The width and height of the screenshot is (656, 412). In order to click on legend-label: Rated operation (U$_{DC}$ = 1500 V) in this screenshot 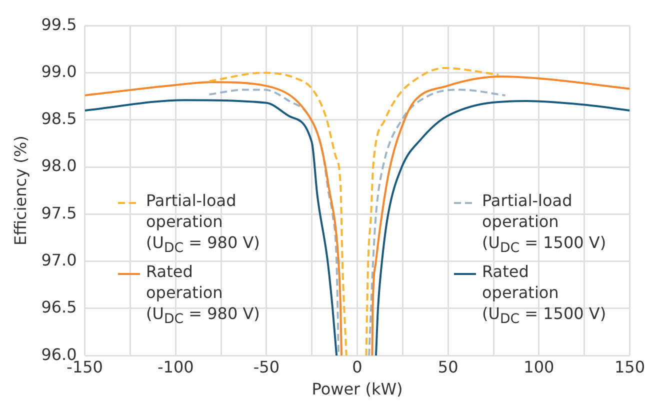, I will do `click(544, 295)`.